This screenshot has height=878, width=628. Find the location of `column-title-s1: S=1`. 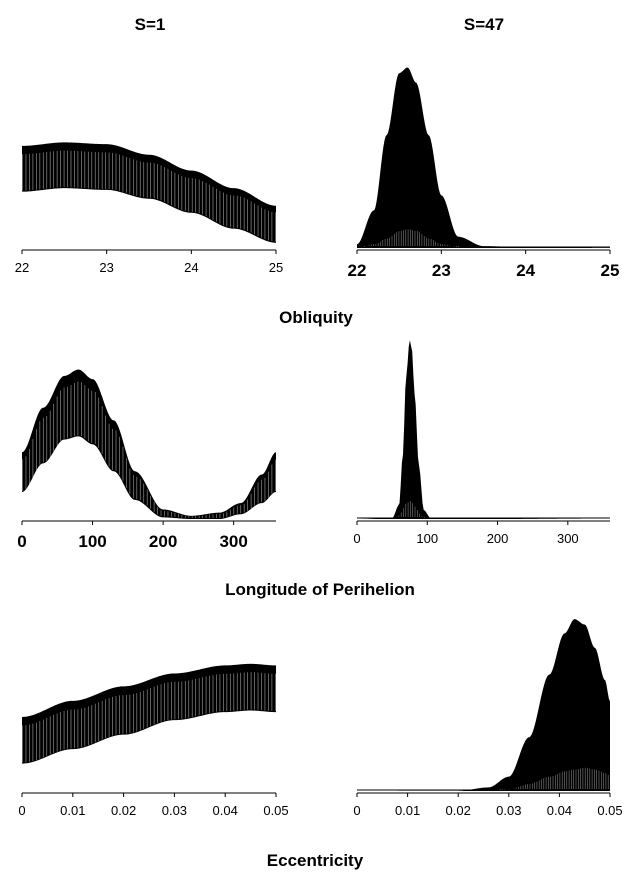

column-title-s1: S=1 is located at coordinates (150, 24).